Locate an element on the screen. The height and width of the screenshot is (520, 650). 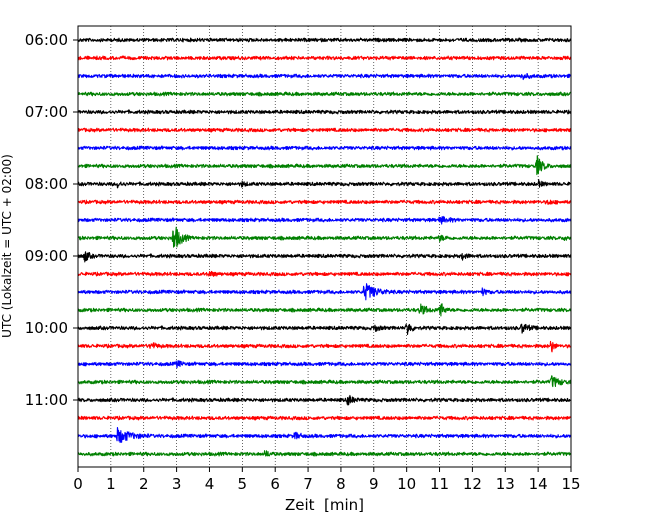
x-tick-label: 9 is located at coordinates (374, 484).